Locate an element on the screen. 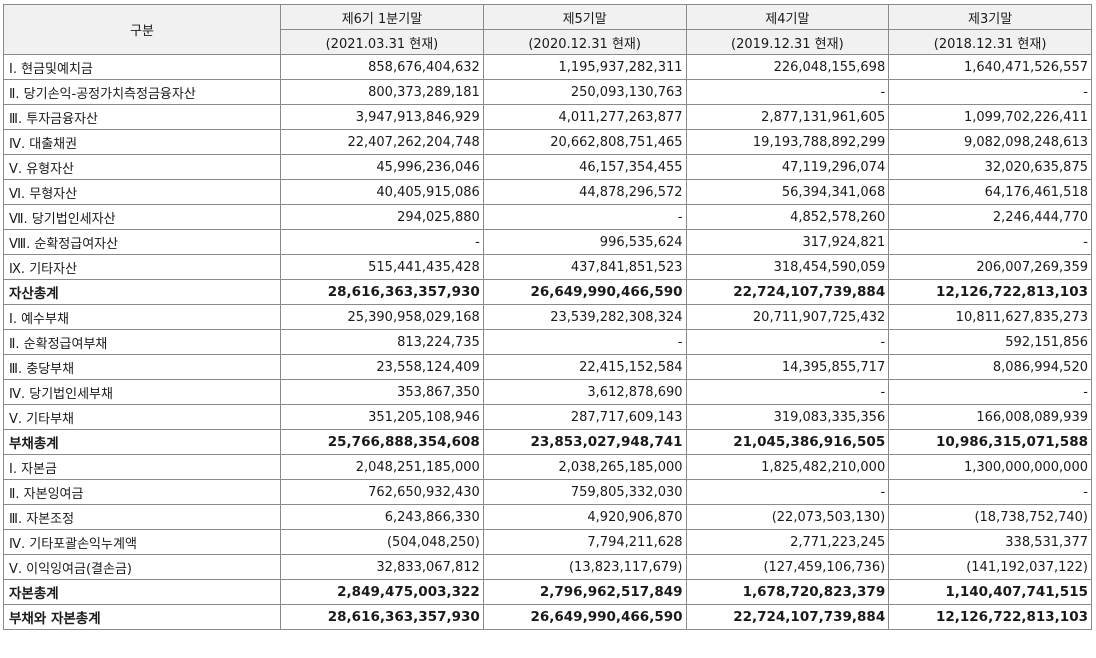 This screenshot has height=658, width=1096. value-cell: 45,996,236,046 is located at coordinates (382, 167).